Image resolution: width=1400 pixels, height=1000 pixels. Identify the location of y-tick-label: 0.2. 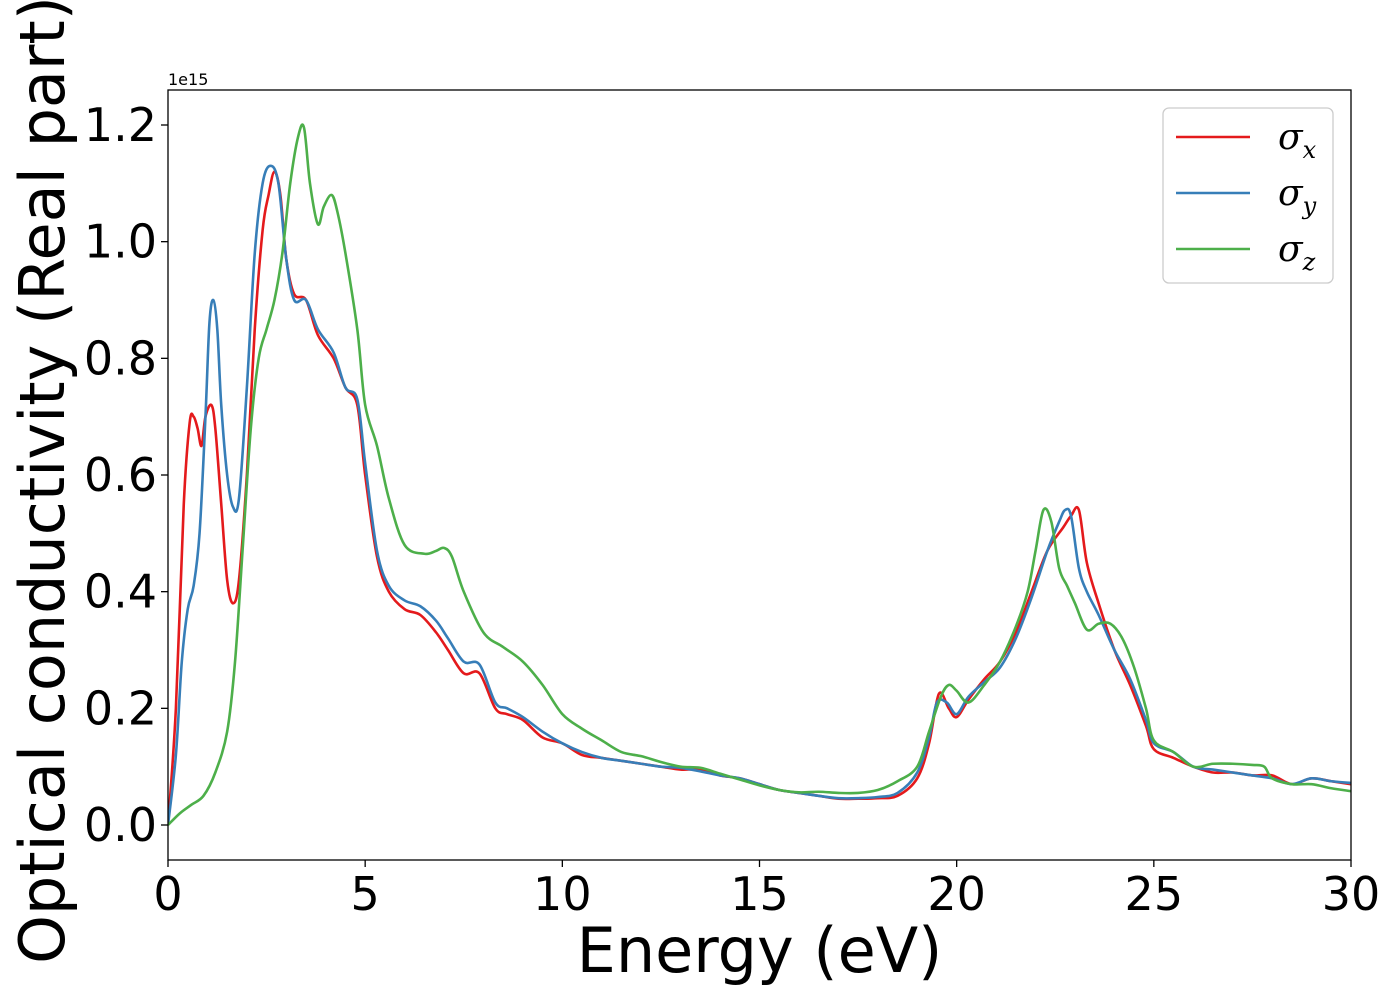
(120, 708).